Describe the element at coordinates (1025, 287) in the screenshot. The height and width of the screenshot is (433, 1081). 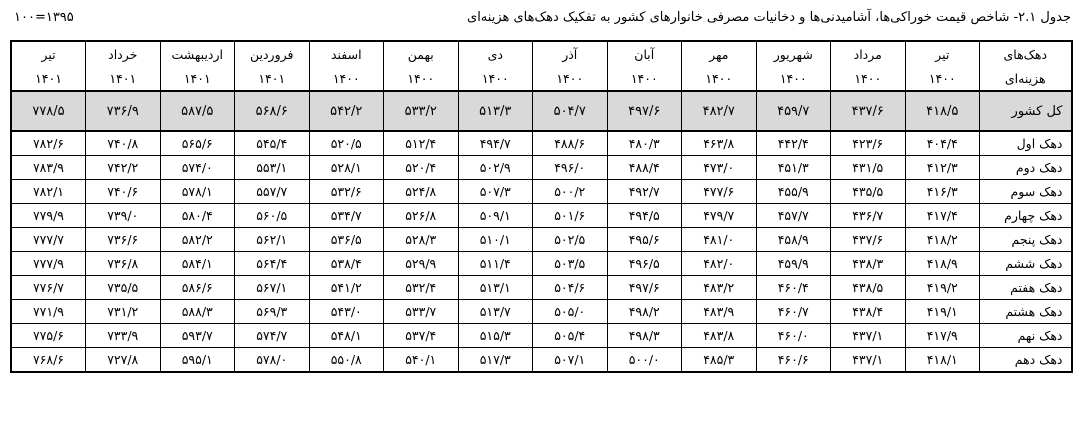
I see `decile-row-label: دهک هفتم` at that location.